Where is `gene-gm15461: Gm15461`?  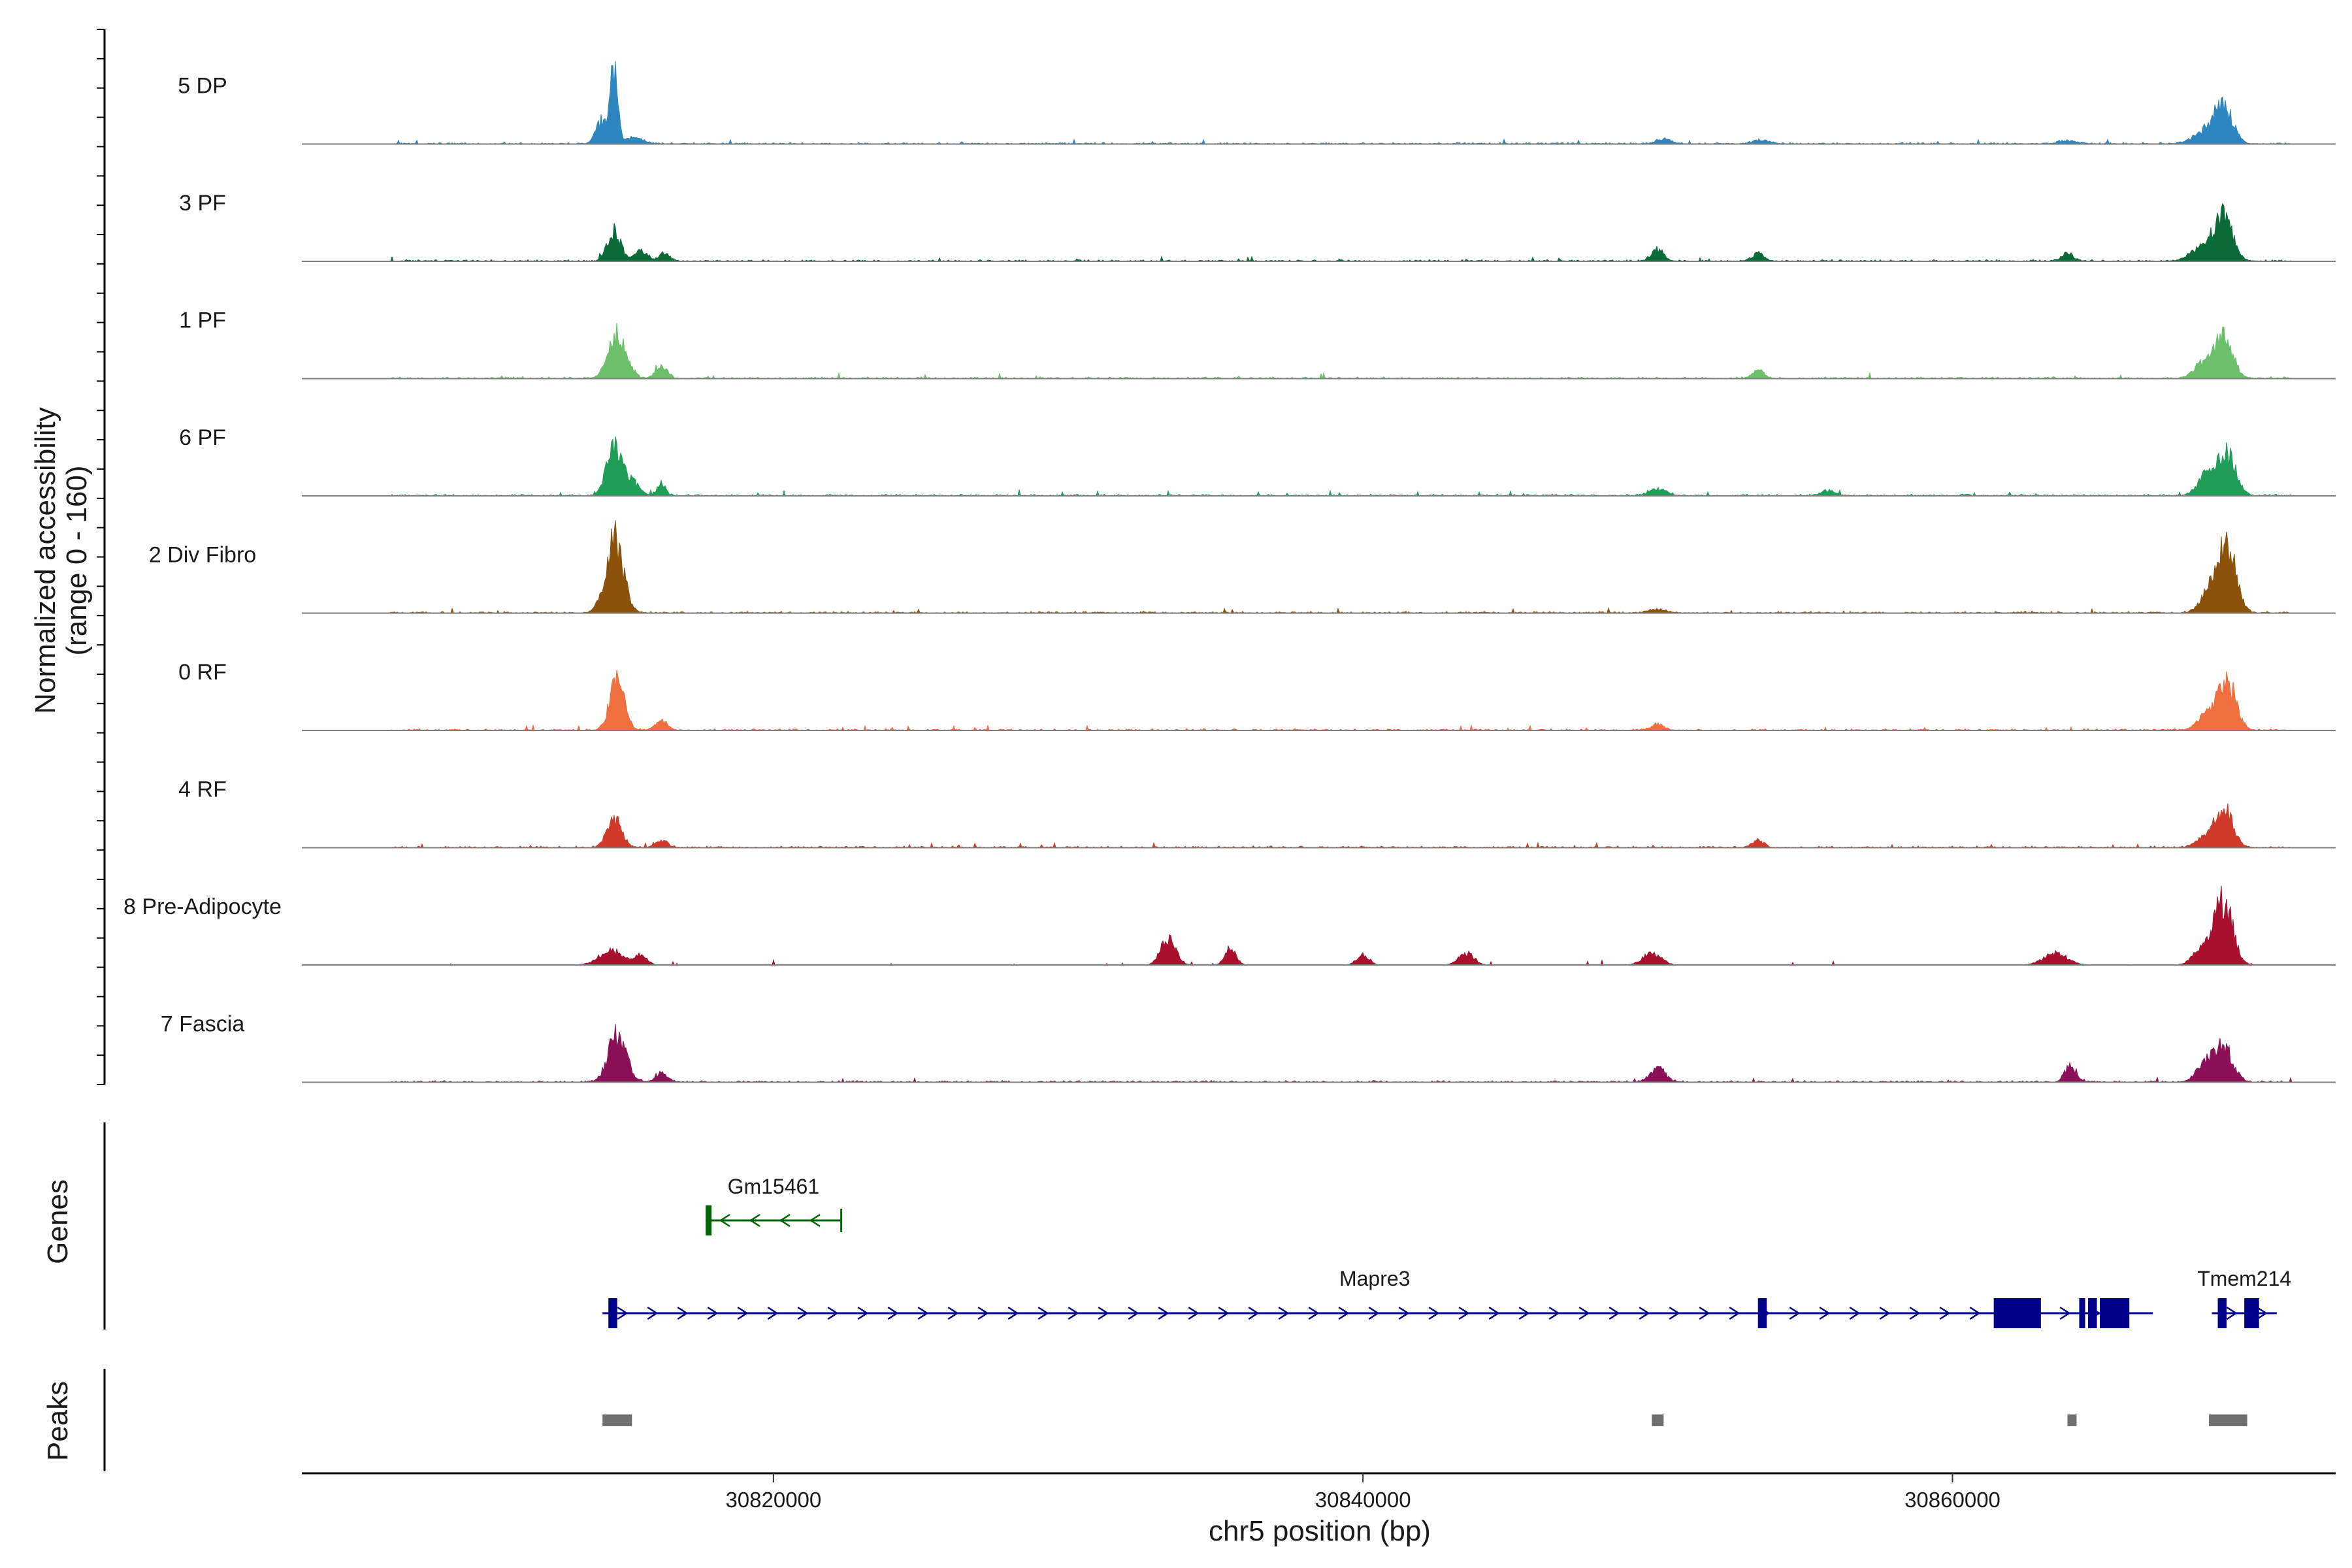
gene-gm15461: Gm15461 is located at coordinates (774, 1205).